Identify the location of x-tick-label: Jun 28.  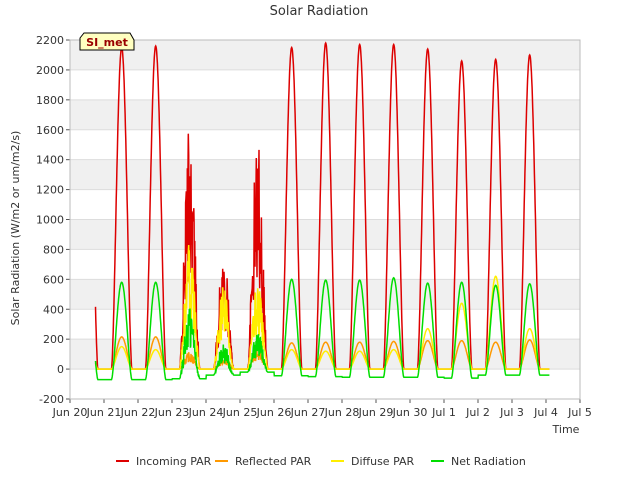
(342, 412).